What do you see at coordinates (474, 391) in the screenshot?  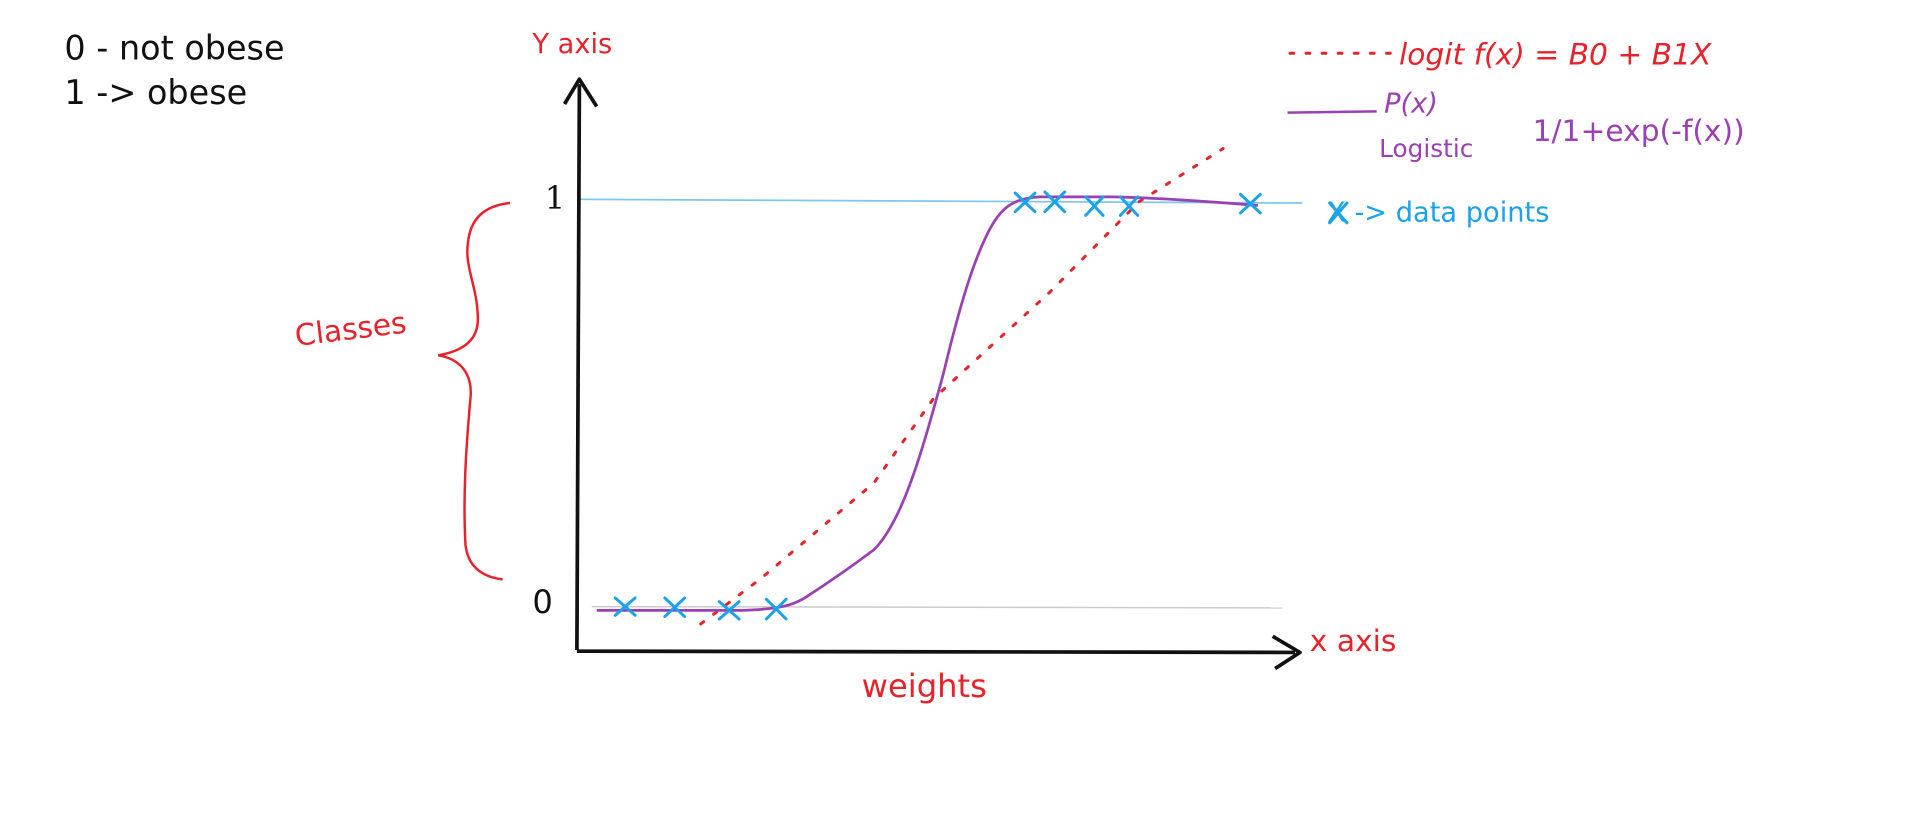 I see `classes-brace` at bounding box center [474, 391].